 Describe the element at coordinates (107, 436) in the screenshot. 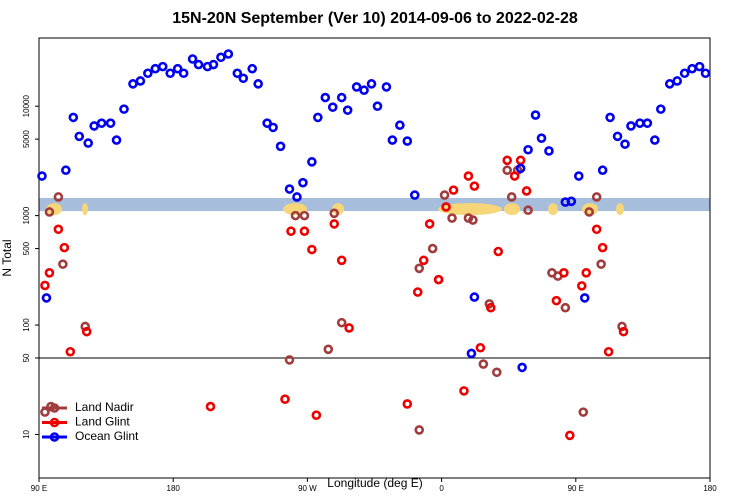

I see `legend-label: Ocean Glint` at that location.